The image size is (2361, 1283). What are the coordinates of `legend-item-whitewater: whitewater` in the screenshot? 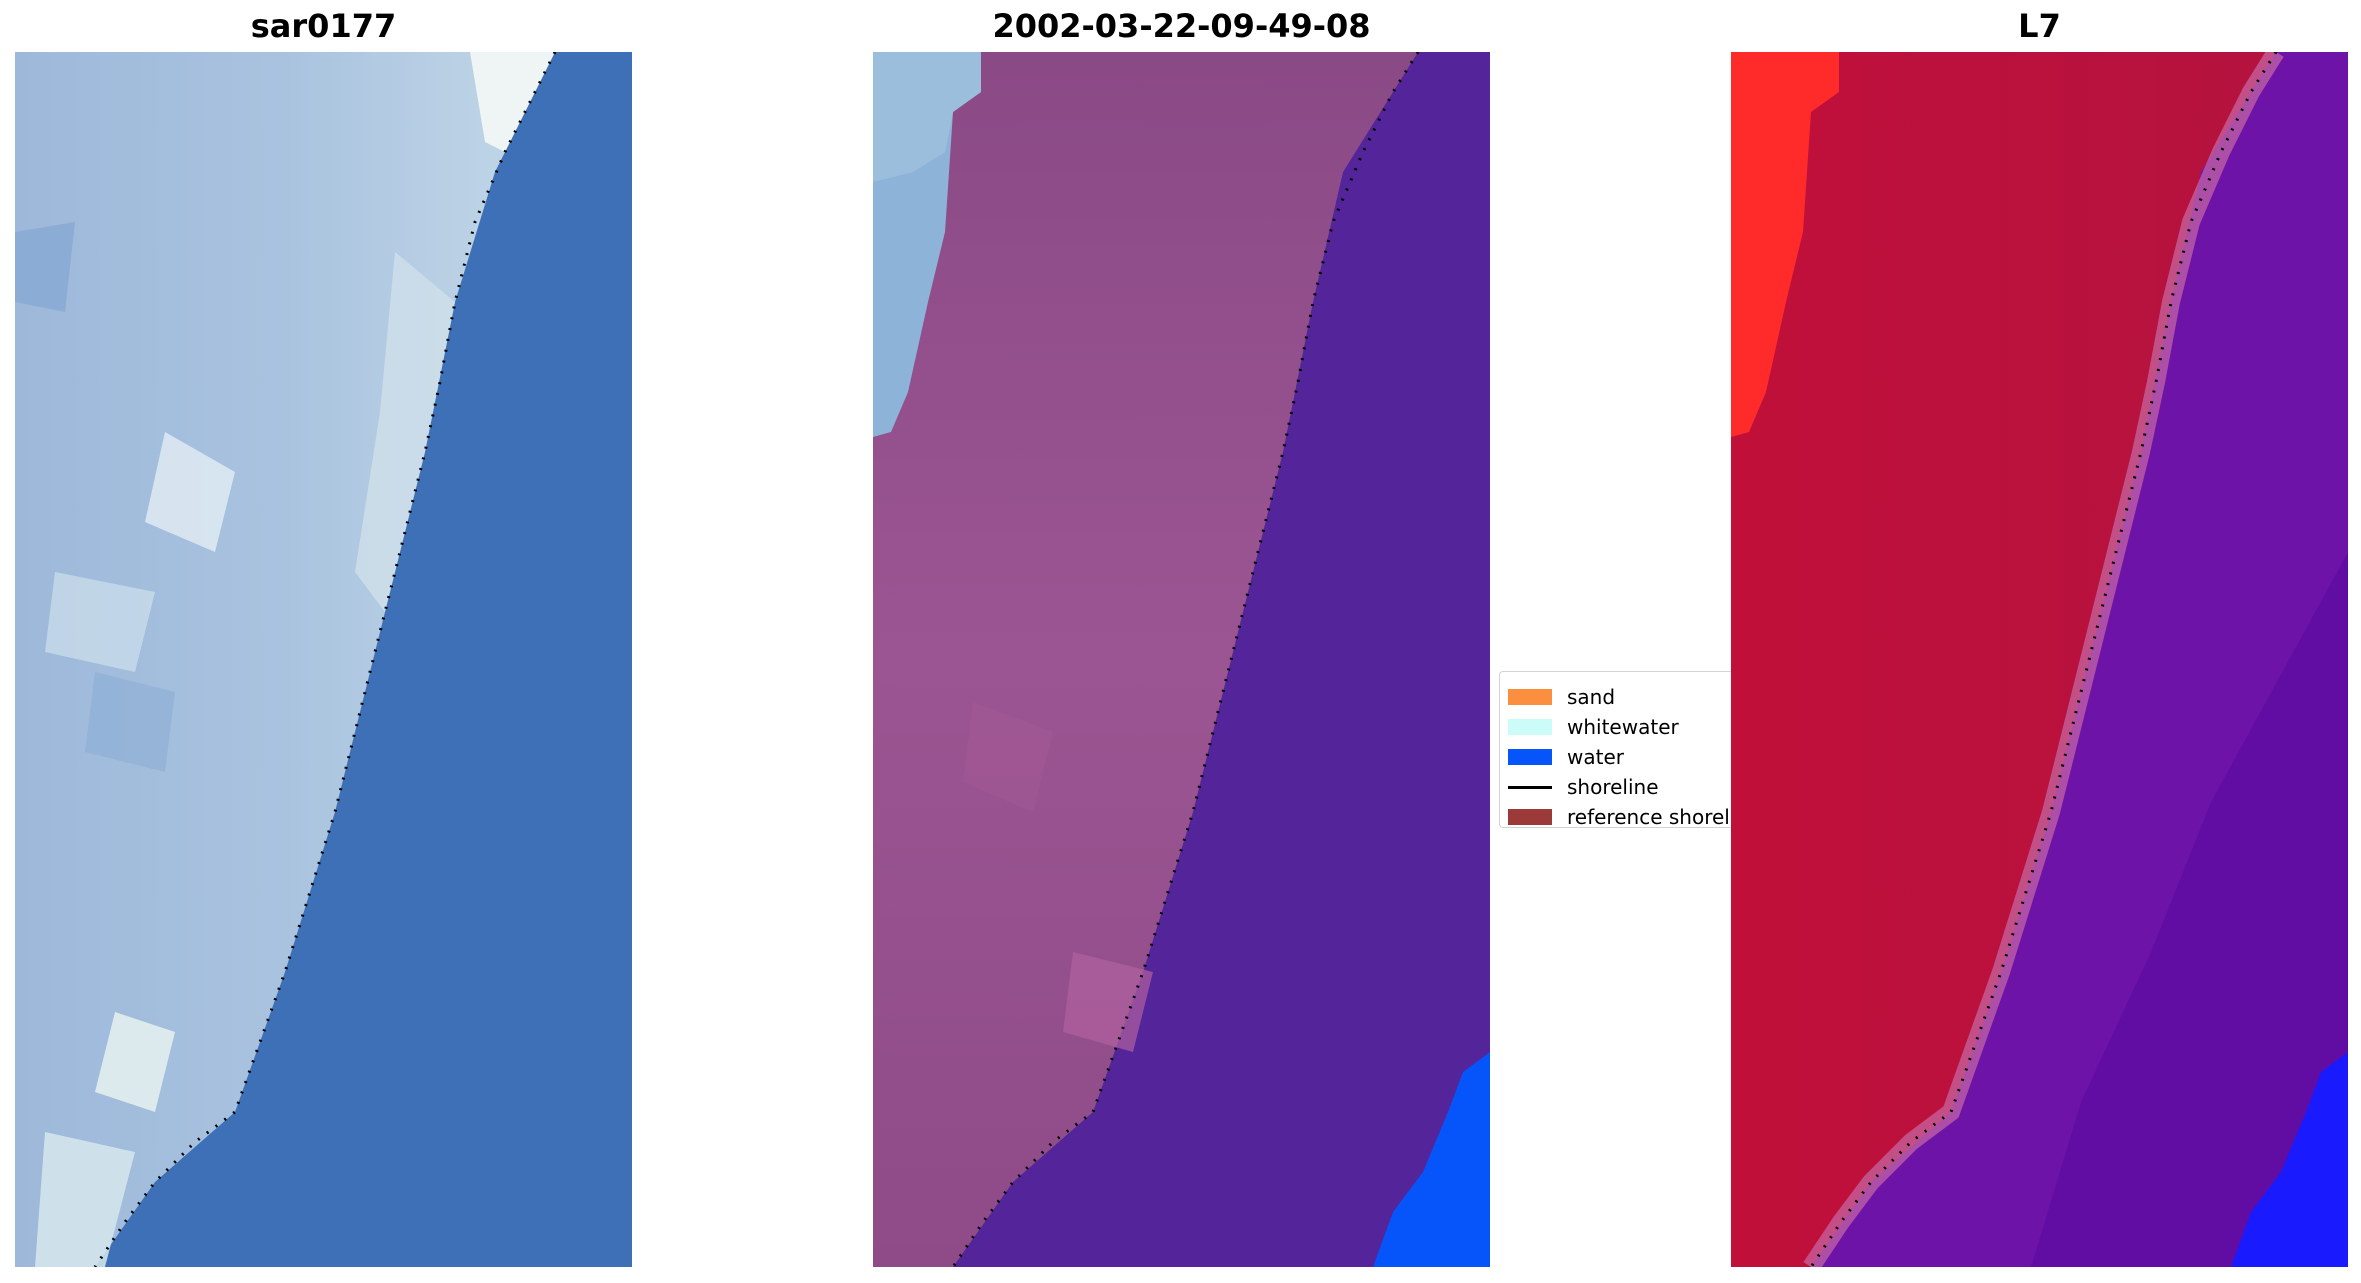 It's located at (1593, 727).